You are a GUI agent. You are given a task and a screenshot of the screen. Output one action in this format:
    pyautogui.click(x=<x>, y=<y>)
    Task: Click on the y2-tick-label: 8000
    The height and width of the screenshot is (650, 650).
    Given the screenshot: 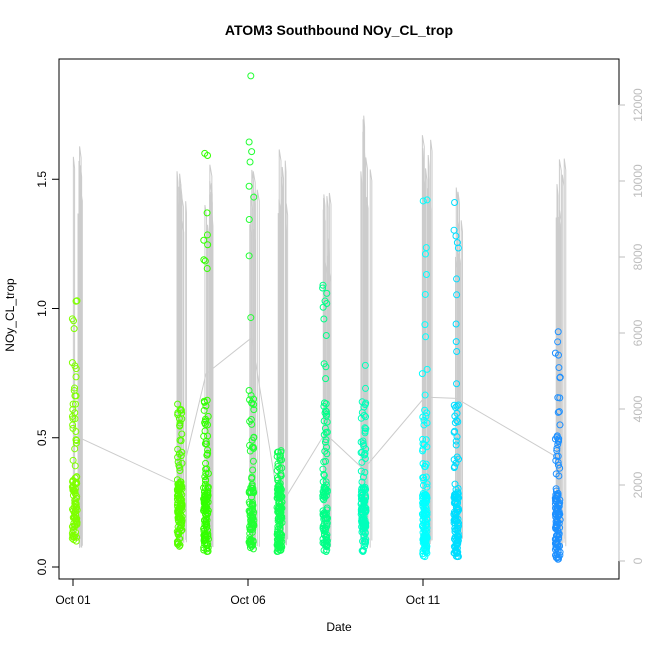 What is the action you would take?
    pyautogui.click(x=638, y=256)
    